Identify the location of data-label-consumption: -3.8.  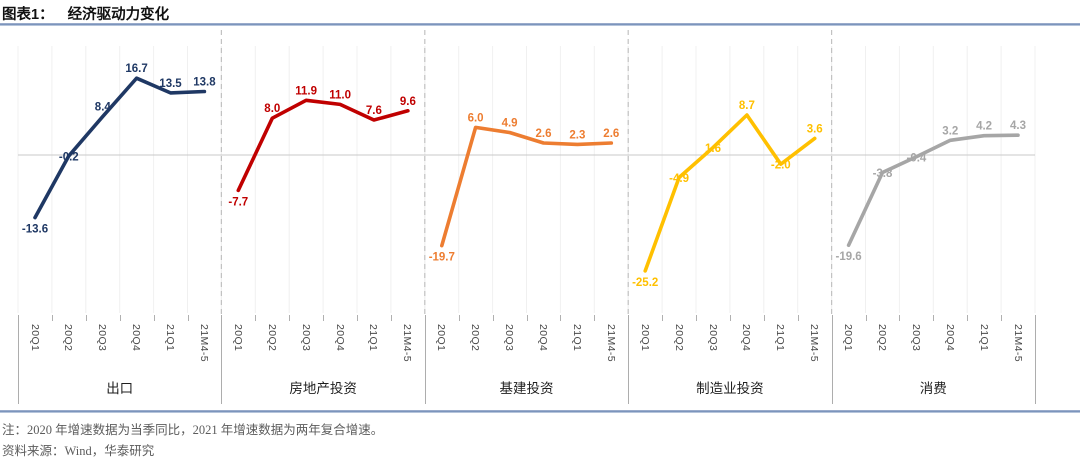
(883, 174).